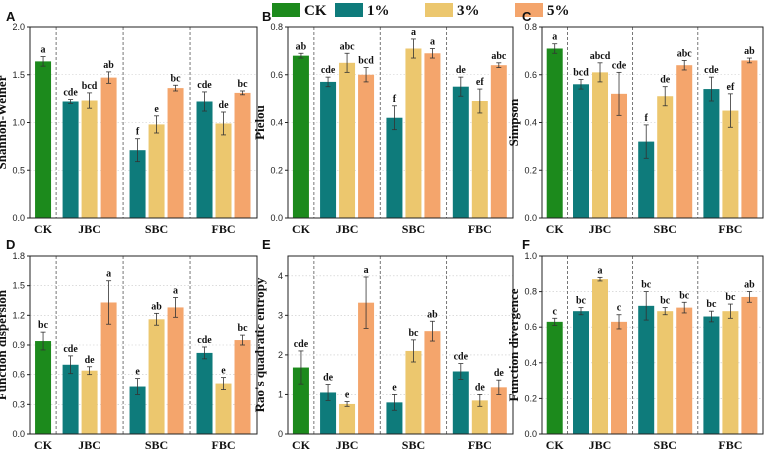 The image size is (767, 449). I want to click on y-tick-label: 4, so click(280, 276).